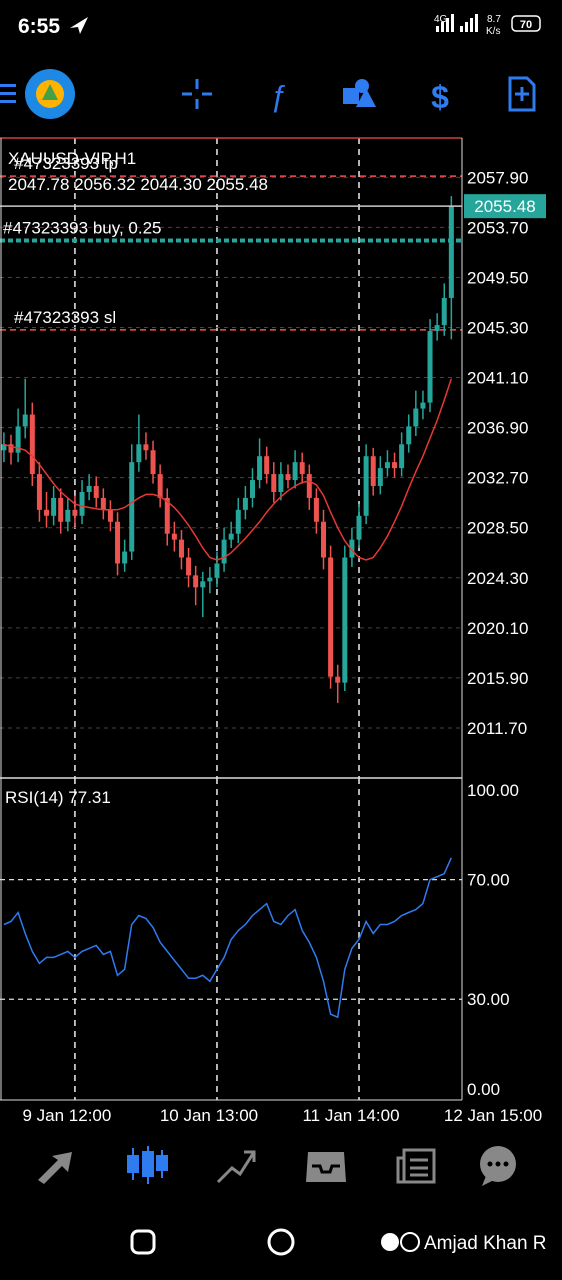 The width and height of the screenshot is (562, 1280). Describe the element at coordinates (236, 1167) in the screenshot. I see `trade-tab` at that location.